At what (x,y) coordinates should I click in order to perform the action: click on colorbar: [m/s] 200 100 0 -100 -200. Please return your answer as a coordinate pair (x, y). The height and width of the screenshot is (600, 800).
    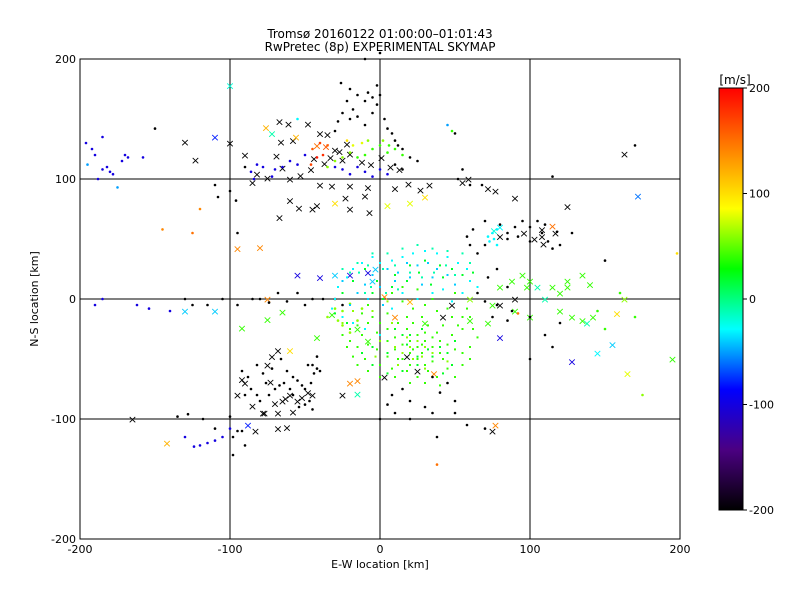
    Looking at the image, I should click on (746, 295).